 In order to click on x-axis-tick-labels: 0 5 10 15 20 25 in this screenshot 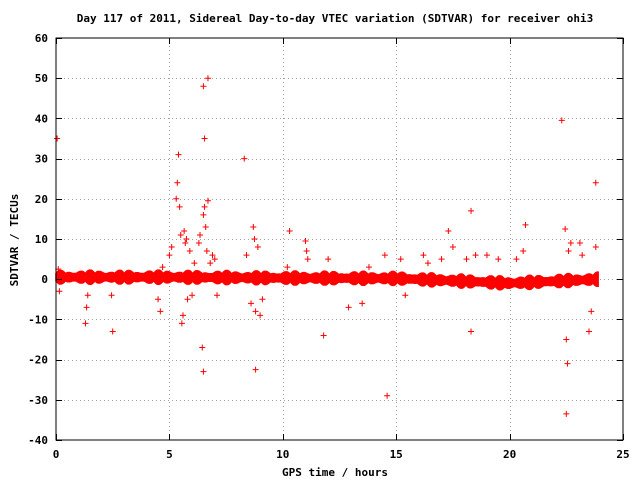, I will do `click(341, 454)`.